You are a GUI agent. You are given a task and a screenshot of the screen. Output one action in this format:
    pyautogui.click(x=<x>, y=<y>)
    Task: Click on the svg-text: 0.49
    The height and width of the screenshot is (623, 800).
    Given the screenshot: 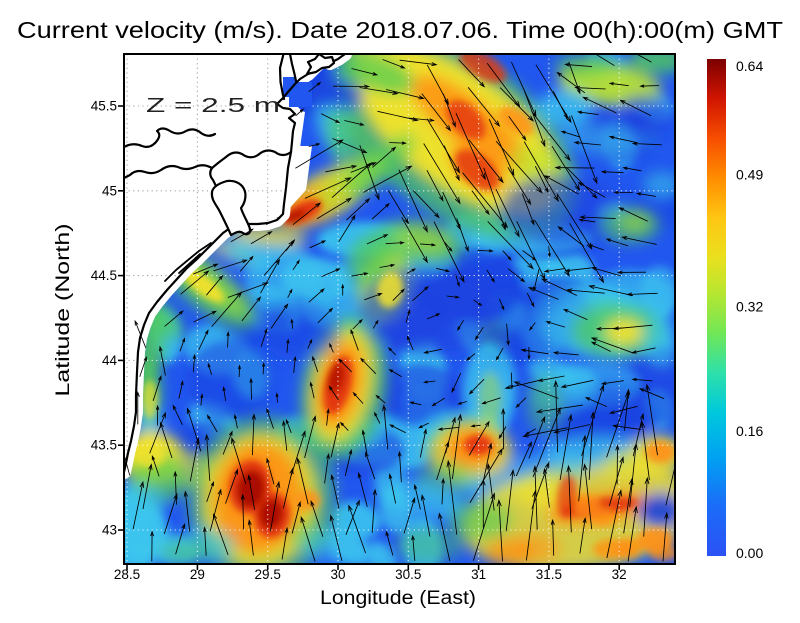 What is the action you would take?
    pyautogui.click(x=749, y=175)
    